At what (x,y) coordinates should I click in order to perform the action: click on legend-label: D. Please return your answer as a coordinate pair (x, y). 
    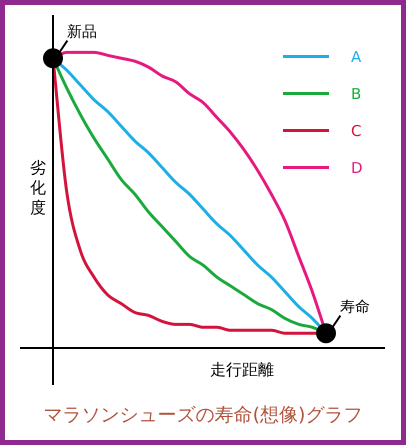
    Looking at the image, I should click on (357, 167).